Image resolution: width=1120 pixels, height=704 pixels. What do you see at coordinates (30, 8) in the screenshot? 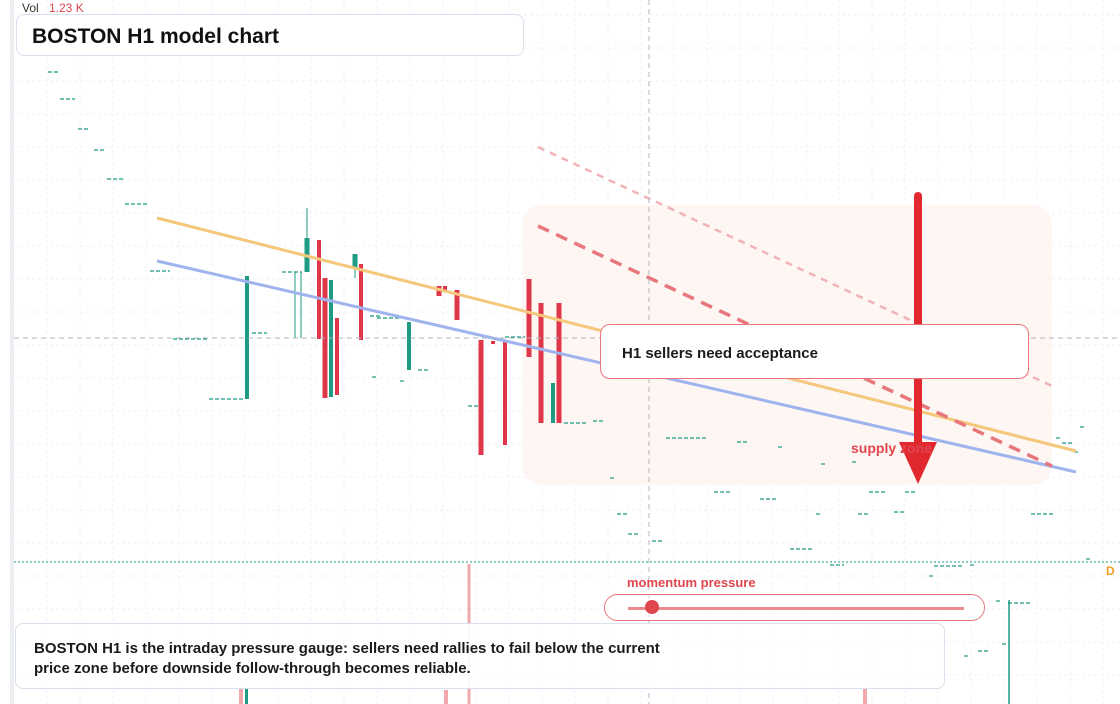
I see `volume-label: Vol` at bounding box center [30, 8].